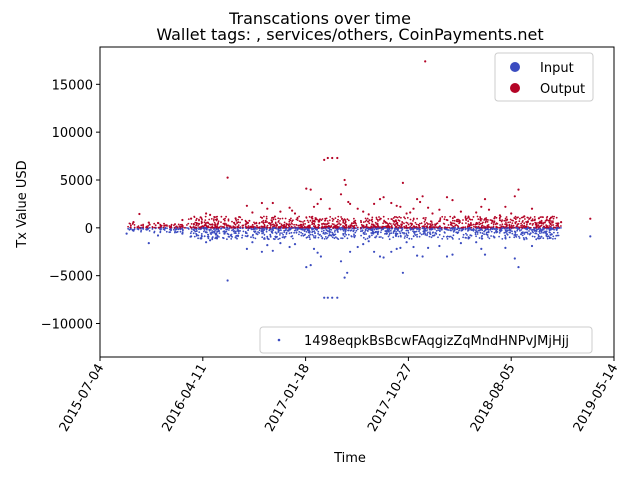 This screenshot has width=640, height=485. What do you see at coordinates (390, 398) in the screenshot?
I see `x-tick-label: 2017-10-27` at bounding box center [390, 398].